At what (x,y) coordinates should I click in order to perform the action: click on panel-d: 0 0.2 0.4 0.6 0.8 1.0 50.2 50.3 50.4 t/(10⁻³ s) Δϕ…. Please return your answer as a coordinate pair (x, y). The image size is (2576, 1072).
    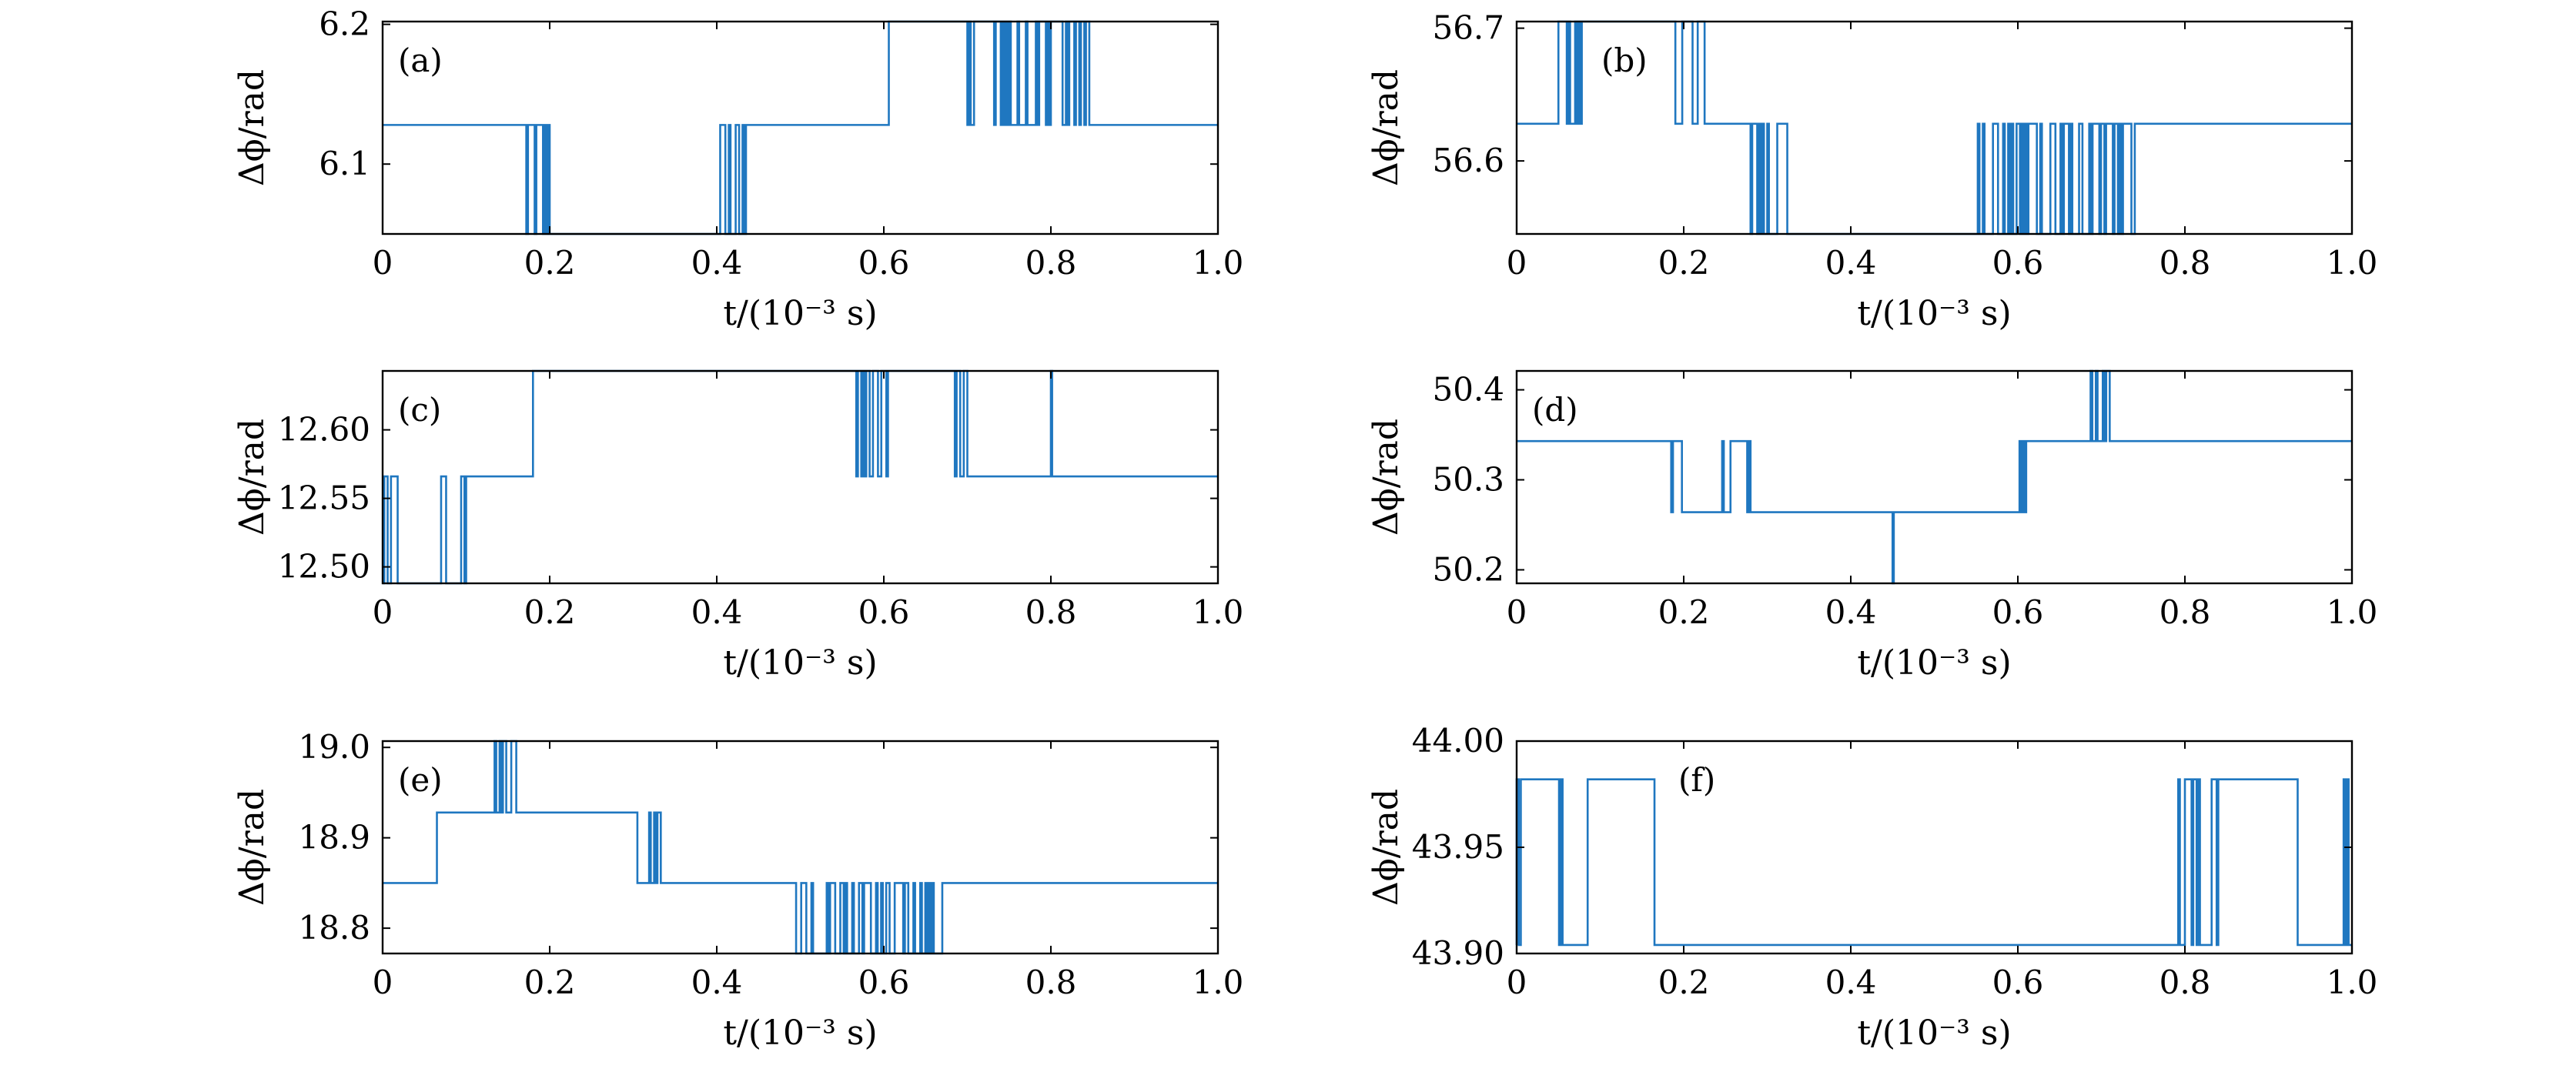
    Looking at the image, I should click on (1872, 526).